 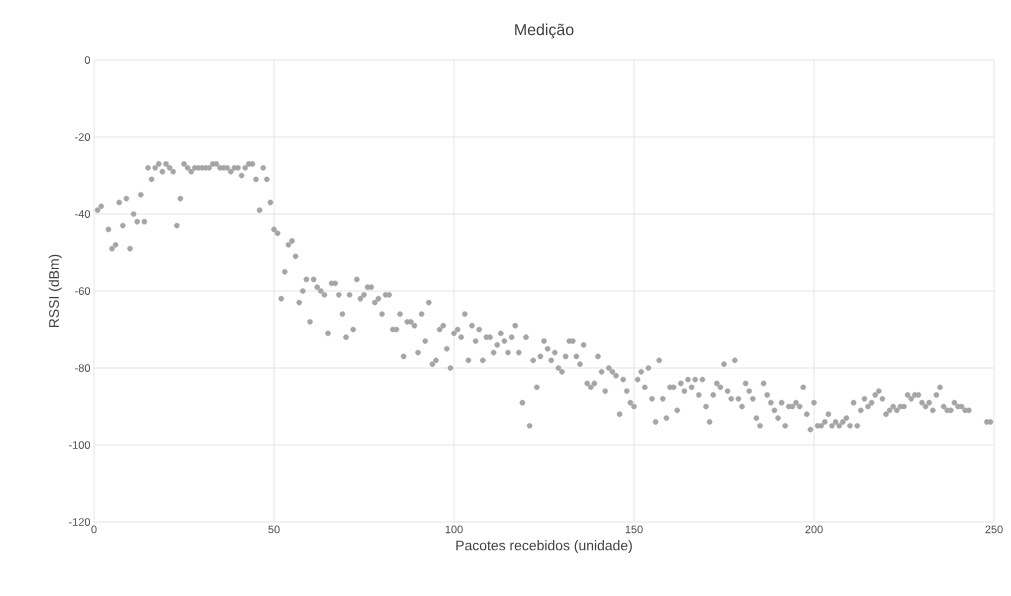 What do you see at coordinates (83, 214) in the screenshot?
I see `y-tick-label: -40` at bounding box center [83, 214].